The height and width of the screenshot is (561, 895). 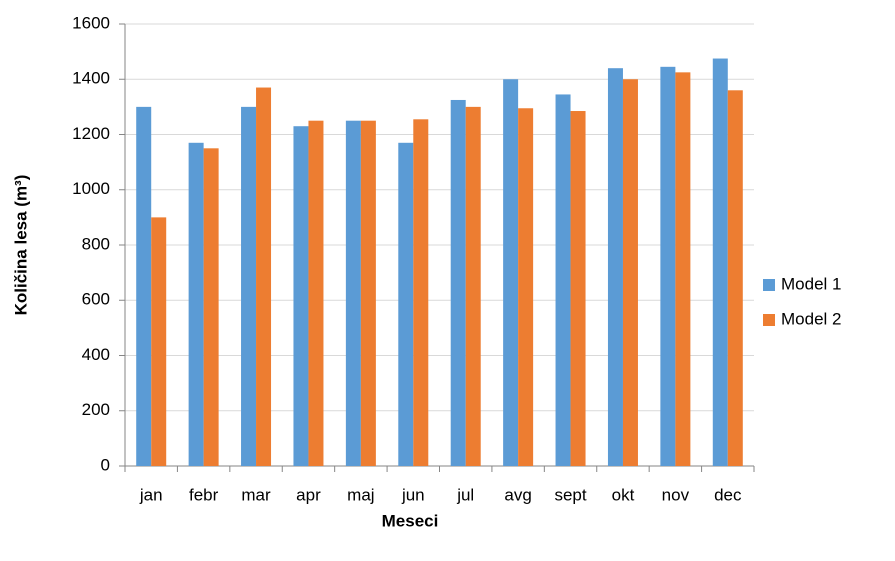 What do you see at coordinates (105, 464) in the screenshot?
I see `y-tick-label: 0` at bounding box center [105, 464].